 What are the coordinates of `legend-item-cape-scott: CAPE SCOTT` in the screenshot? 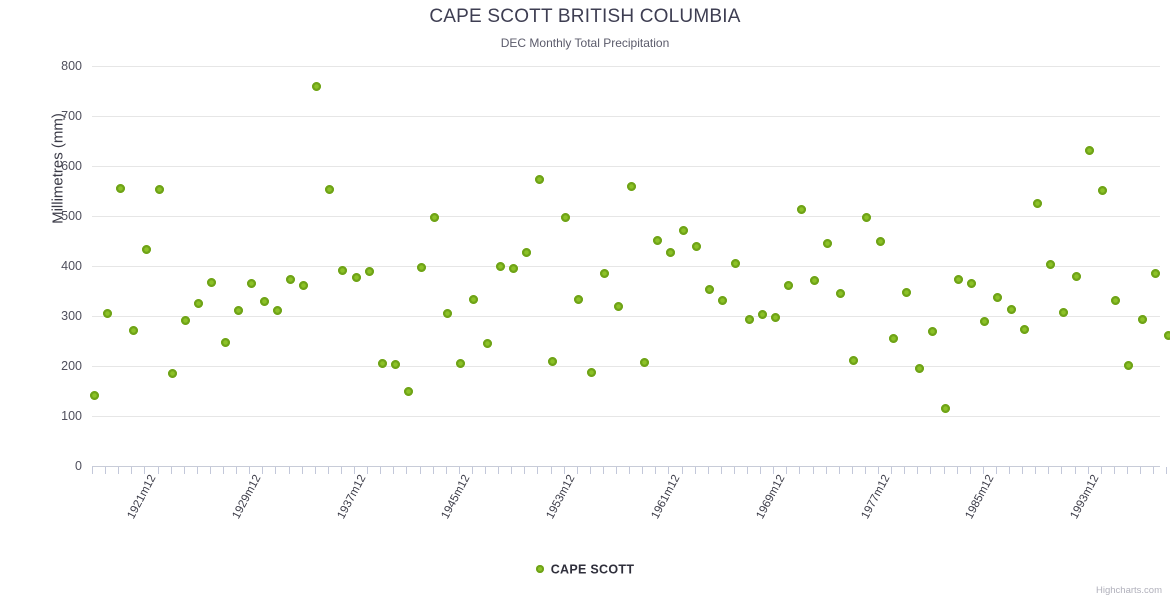 It's located at (585, 569).